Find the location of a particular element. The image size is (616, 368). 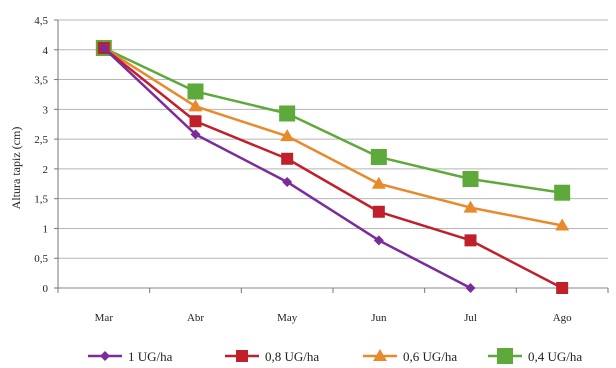

legend-item: 0,6 UG/ha is located at coordinates (410, 356).